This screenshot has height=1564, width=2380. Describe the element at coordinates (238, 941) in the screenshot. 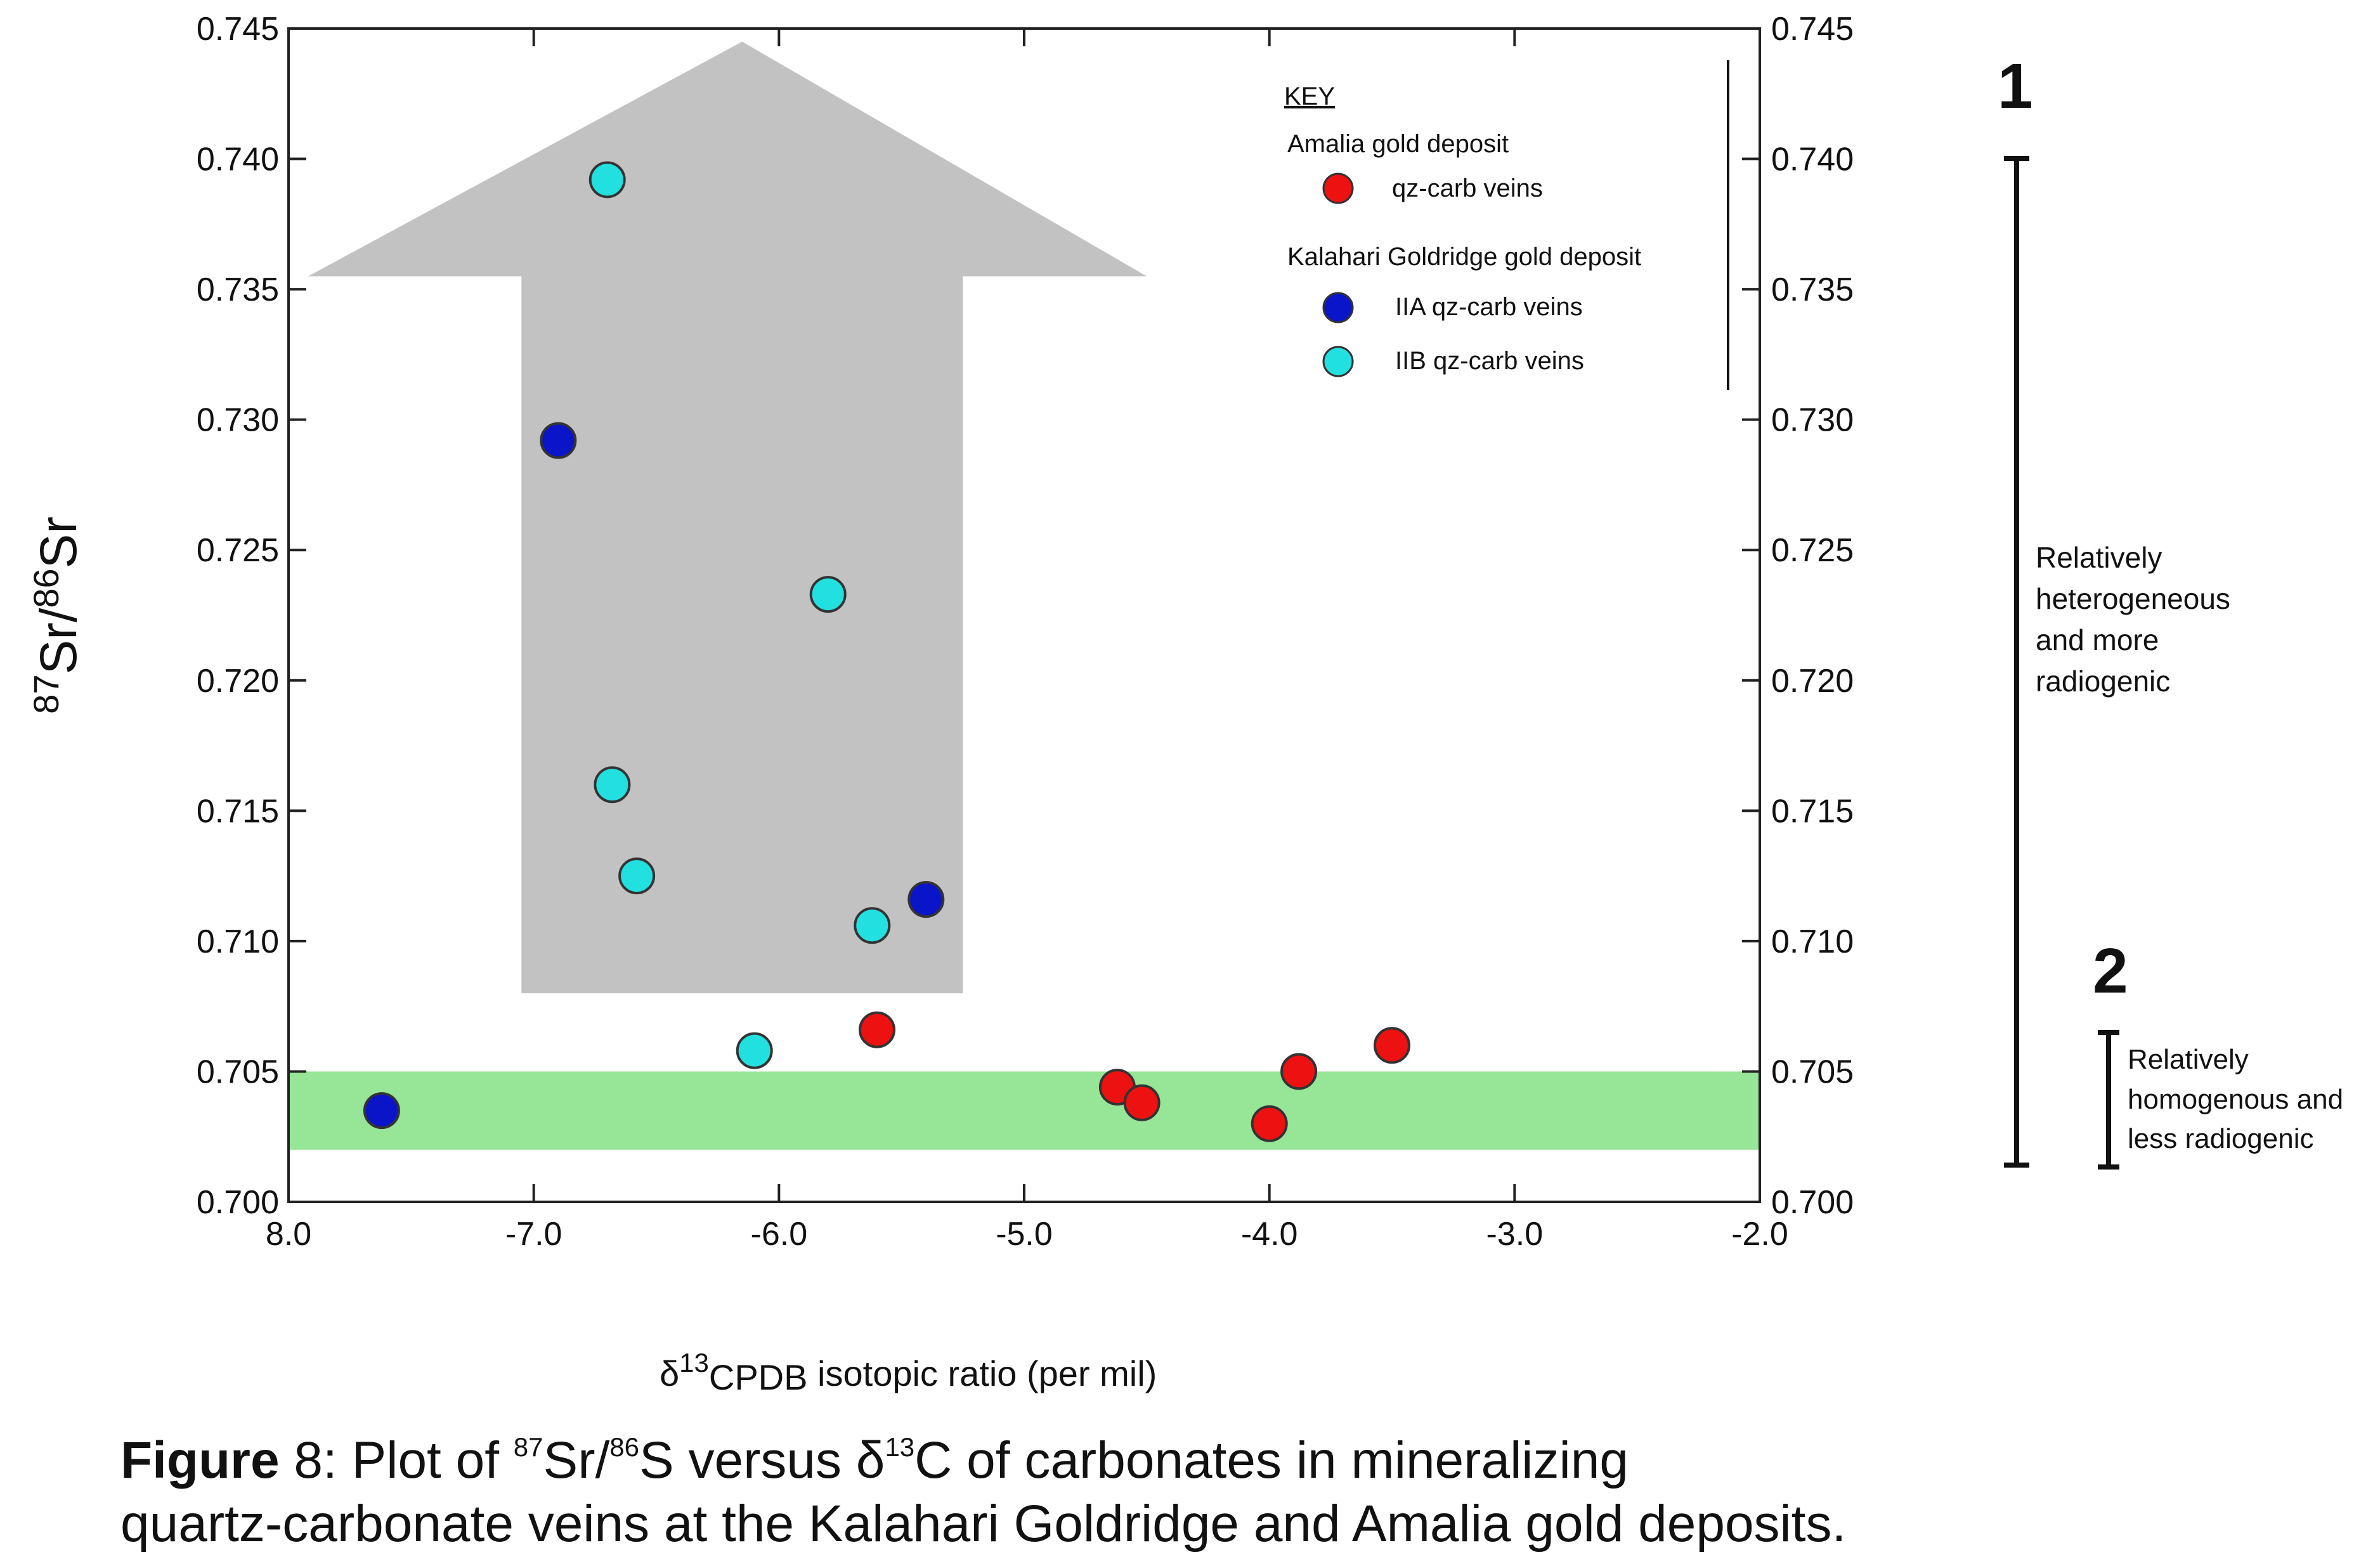

I see `y-left-tick-label: 0.710` at that location.